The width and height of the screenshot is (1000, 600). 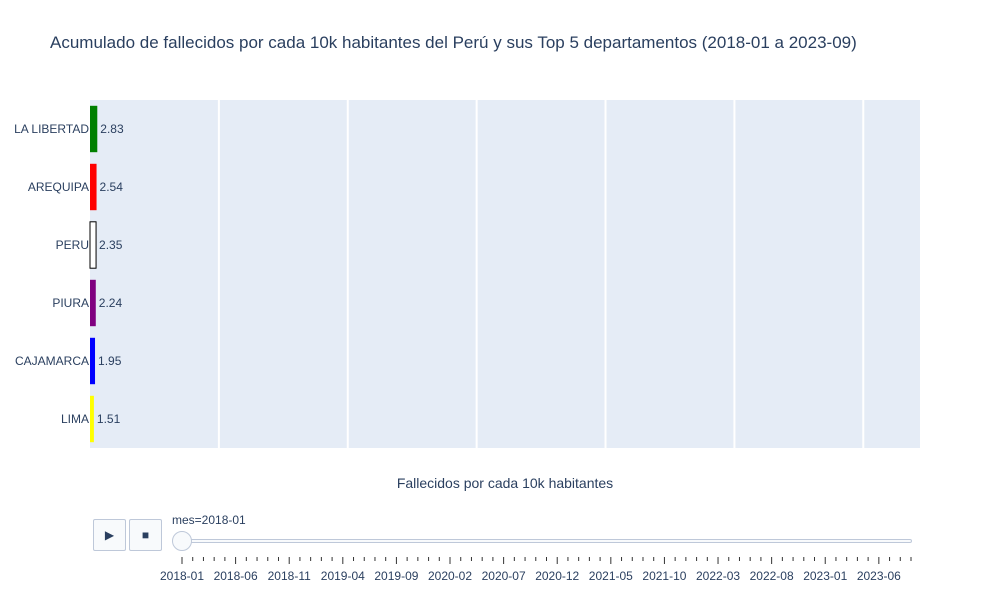 I want to click on slider-handle, so click(x=182, y=541).